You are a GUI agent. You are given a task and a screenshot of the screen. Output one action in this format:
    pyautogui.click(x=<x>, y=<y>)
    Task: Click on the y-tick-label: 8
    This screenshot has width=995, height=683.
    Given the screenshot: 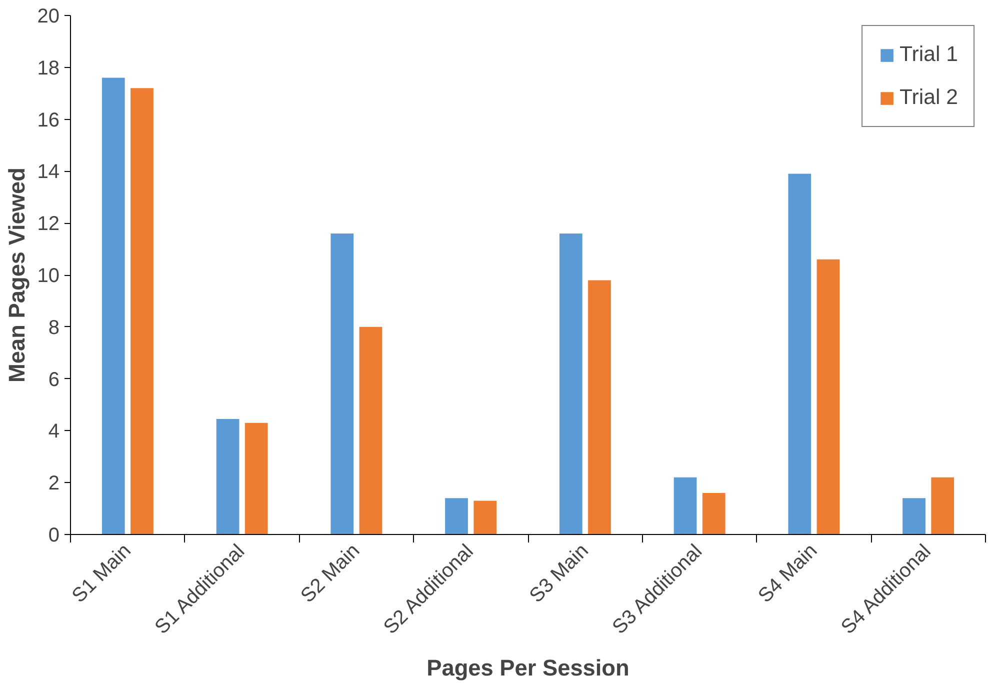 What is the action you would take?
    pyautogui.click(x=54, y=327)
    